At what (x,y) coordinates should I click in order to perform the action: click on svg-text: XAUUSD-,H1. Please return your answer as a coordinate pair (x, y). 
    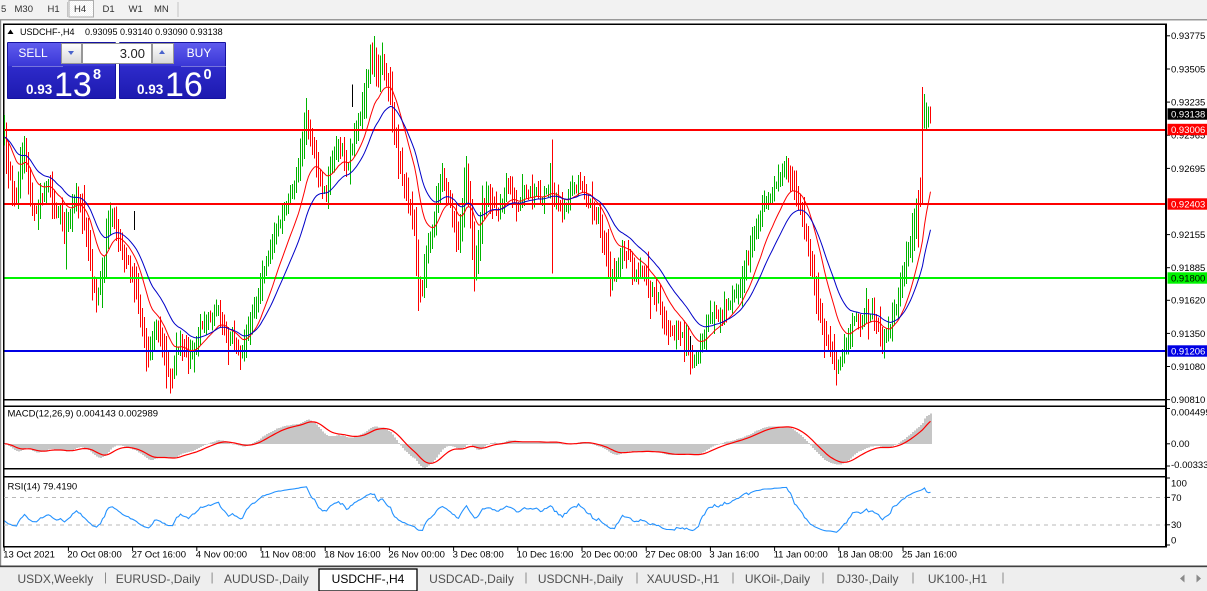
    Looking at the image, I should click on (683, 579).